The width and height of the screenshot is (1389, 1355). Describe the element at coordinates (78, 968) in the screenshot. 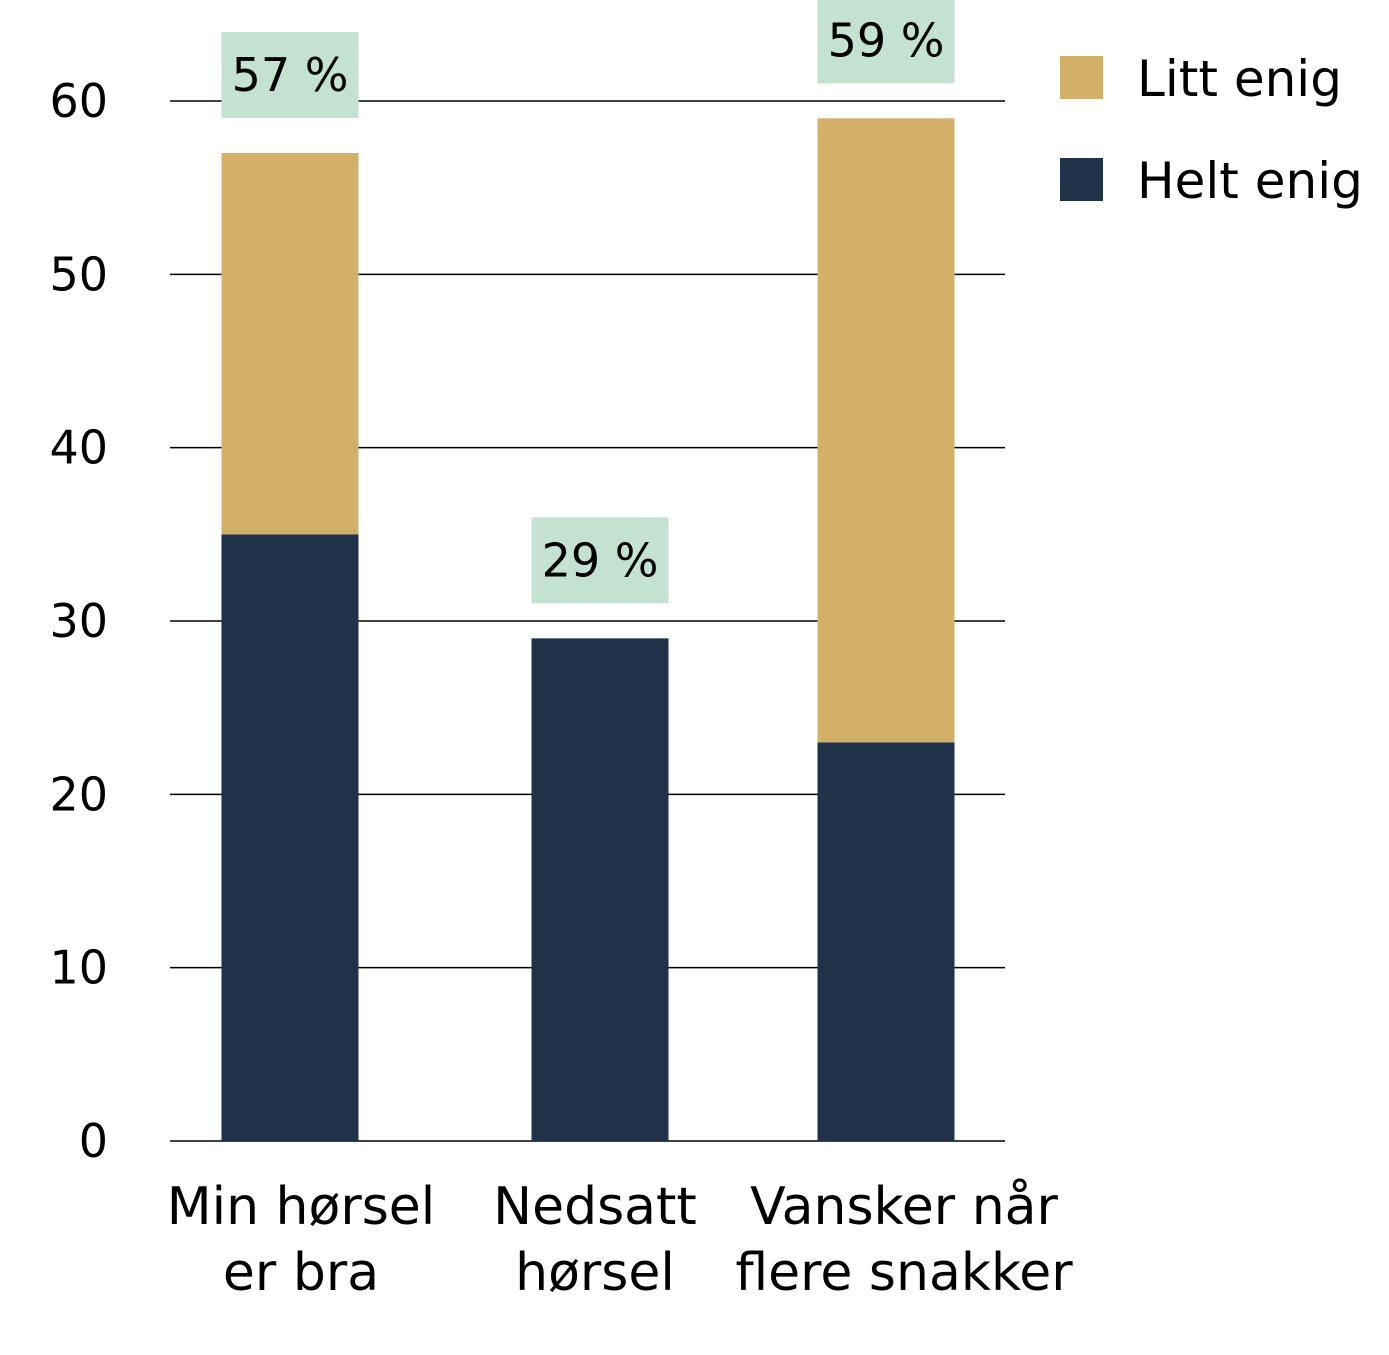

I see `y-tick-label: 10` at that location.